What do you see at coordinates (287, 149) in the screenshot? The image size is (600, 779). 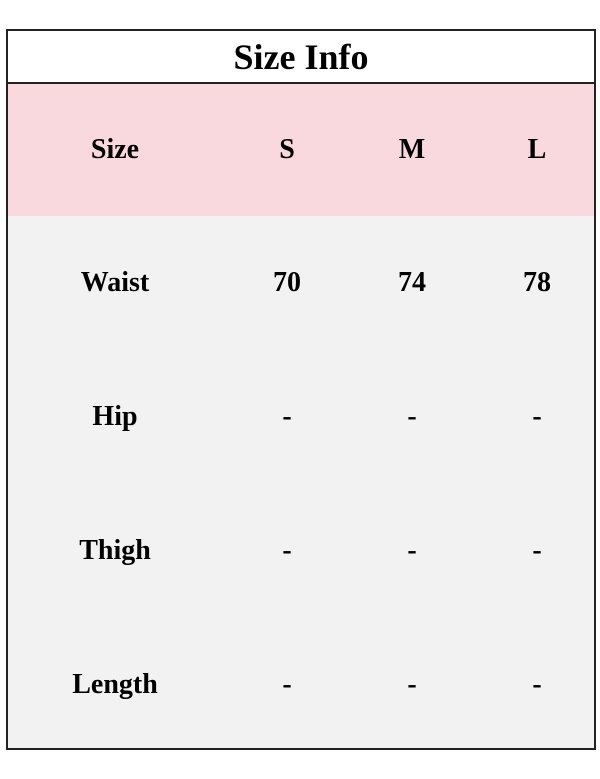 I see `header-cell: S` at bounding box center [287, 149].